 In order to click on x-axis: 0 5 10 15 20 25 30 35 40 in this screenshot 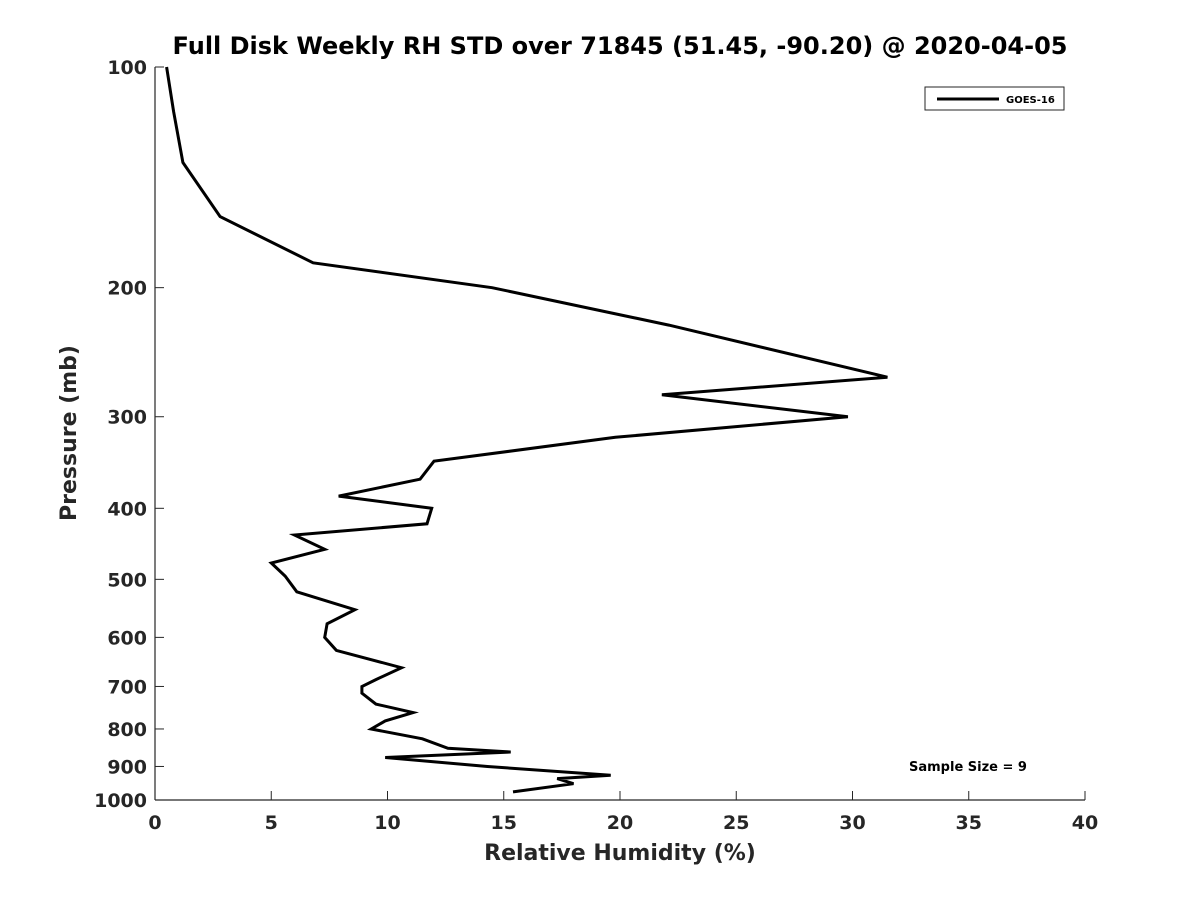, I will do `click(623, 812)`.